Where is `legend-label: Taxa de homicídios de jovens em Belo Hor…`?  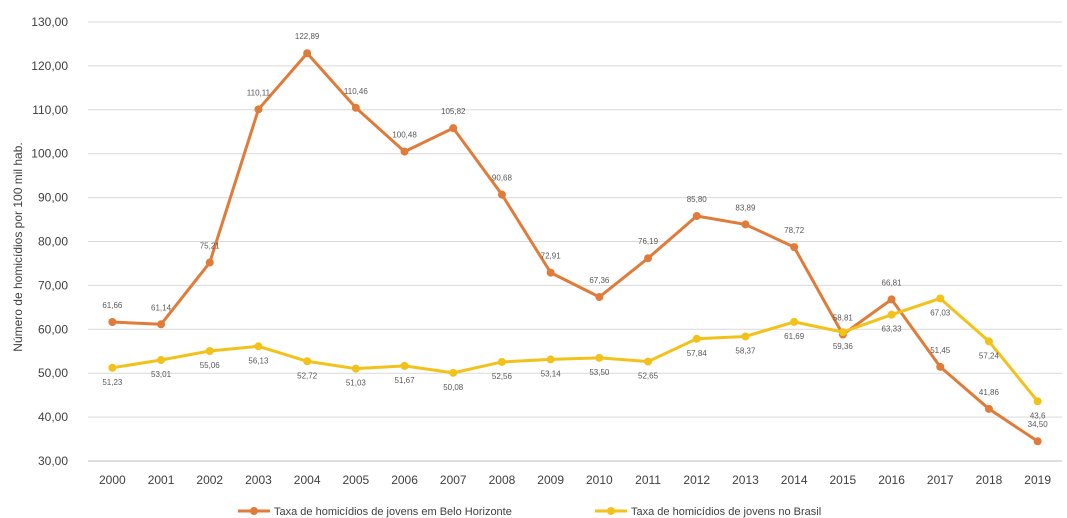
legend-label: Taxa de homicídios de jovens em Belo Hor… is located at coordinates (393, 512).